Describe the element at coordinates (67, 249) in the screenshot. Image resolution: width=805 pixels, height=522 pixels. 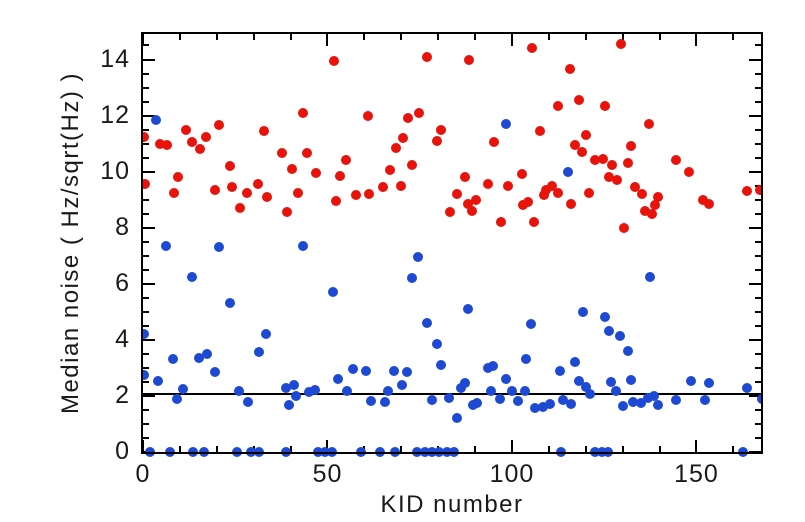
I see `y-tick-labels: 0 2 4 6 8 10 12 14` at that location.